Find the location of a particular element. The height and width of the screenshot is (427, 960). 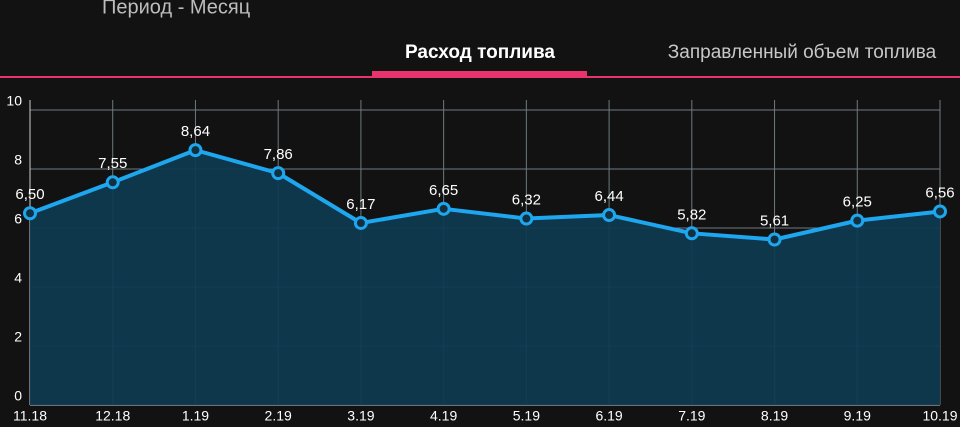

tab-active: Расход топлива is located at coordinates (480, 52).